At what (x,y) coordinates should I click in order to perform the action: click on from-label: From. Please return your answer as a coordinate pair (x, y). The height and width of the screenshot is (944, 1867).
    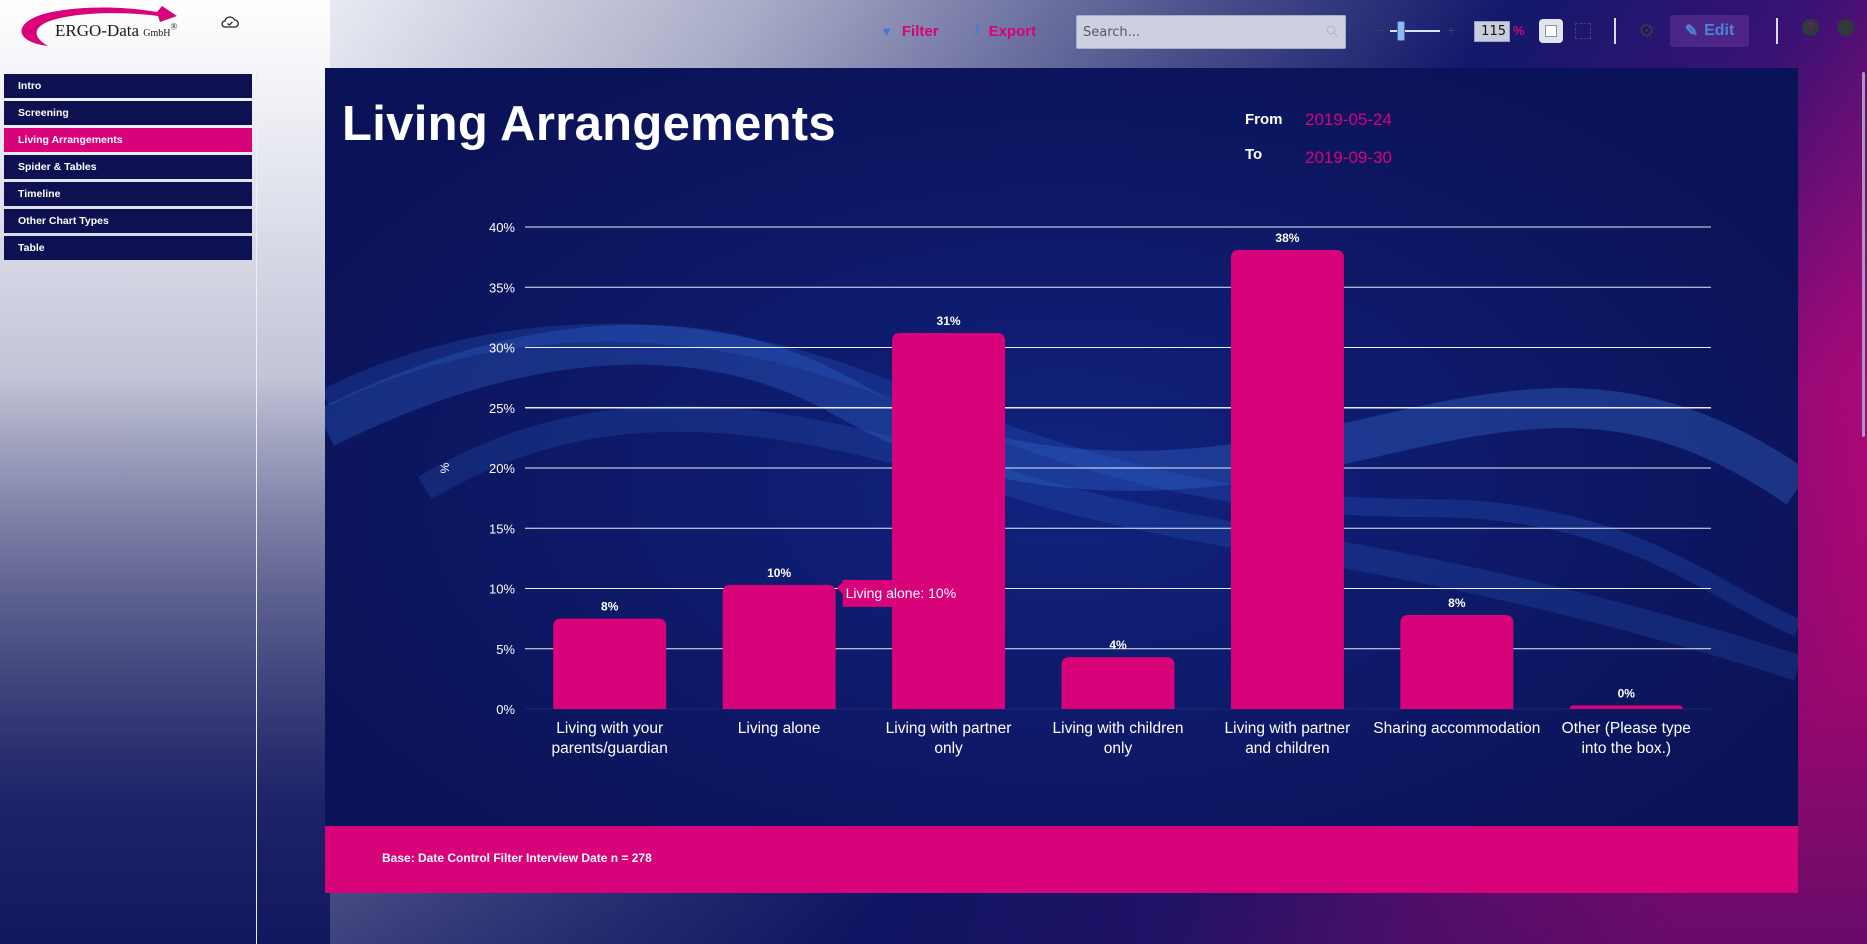
    Looking at the image, I should click on (1264, 119).